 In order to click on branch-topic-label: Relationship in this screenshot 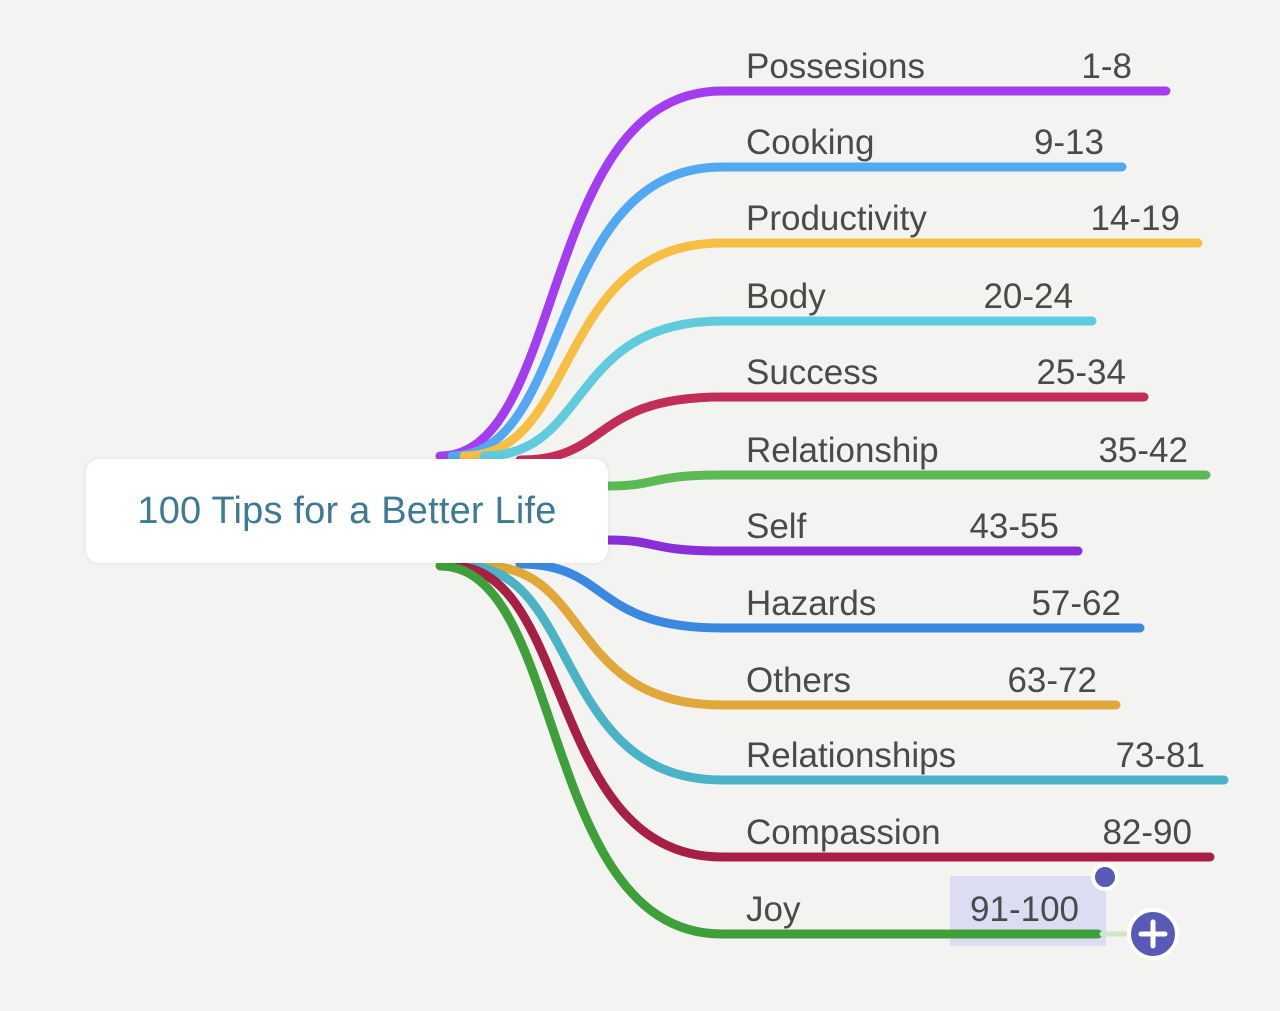, I will do `click(842, 450)`.